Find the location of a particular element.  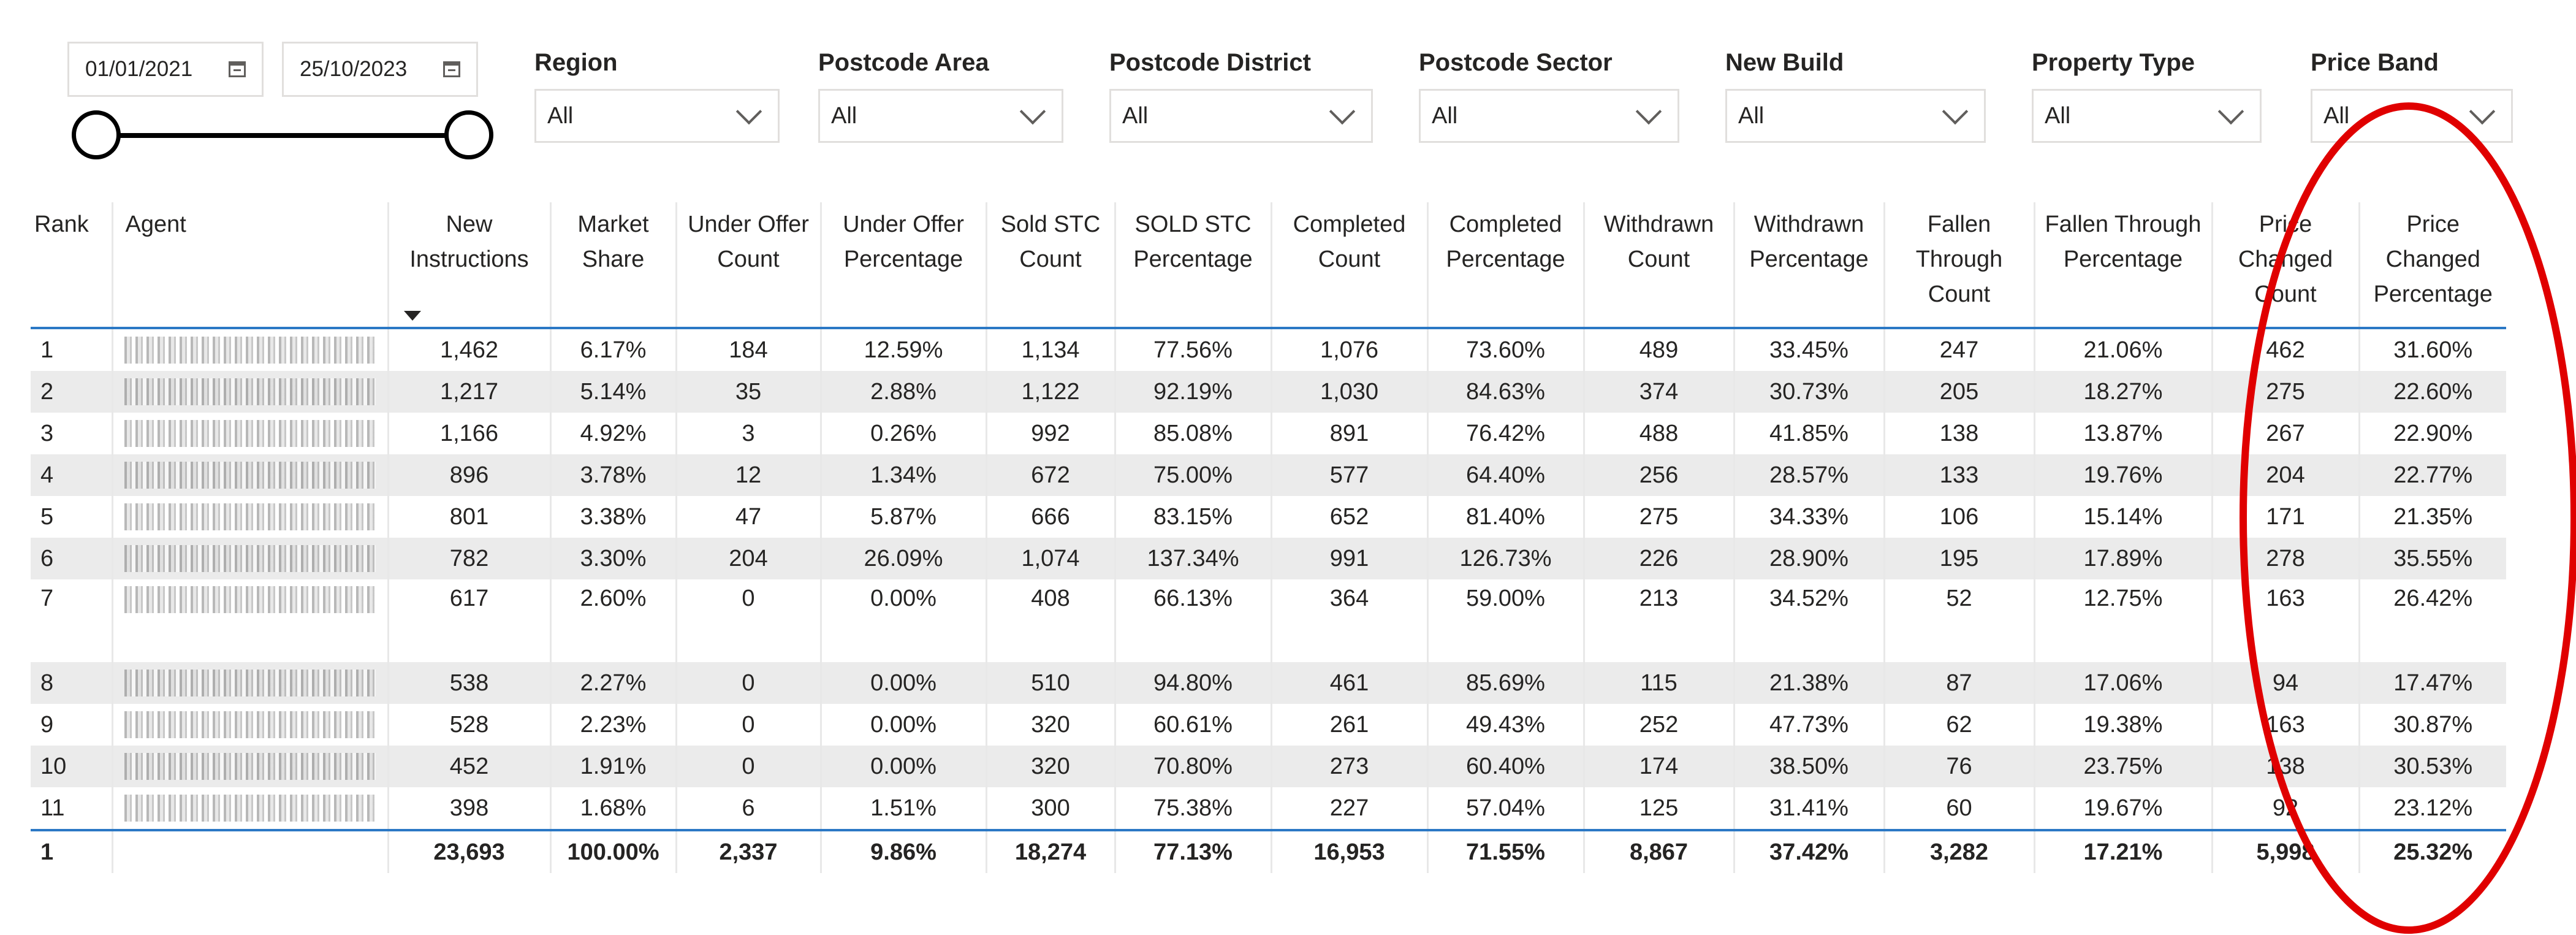

col-header-agent: Agent is located at coordinates (249, 265).